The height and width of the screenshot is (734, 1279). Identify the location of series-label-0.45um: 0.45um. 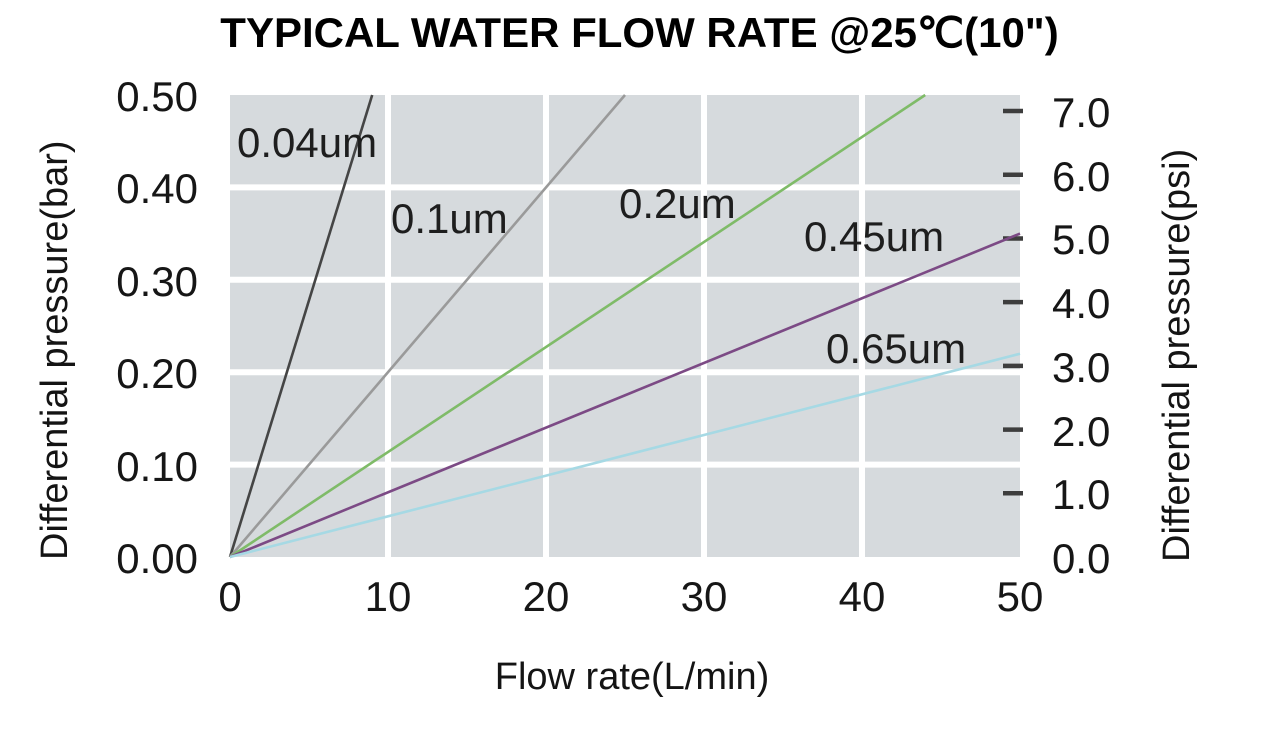
(874, 236).